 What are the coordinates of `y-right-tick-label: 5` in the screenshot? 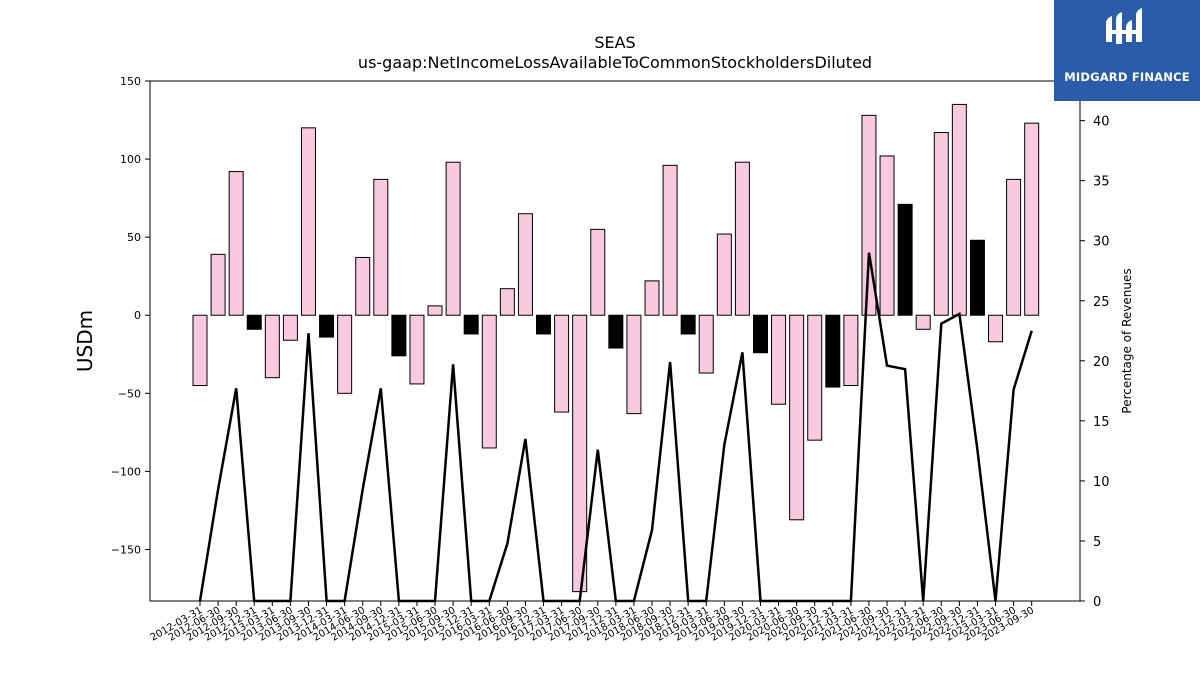 It's located at (1097, 542).